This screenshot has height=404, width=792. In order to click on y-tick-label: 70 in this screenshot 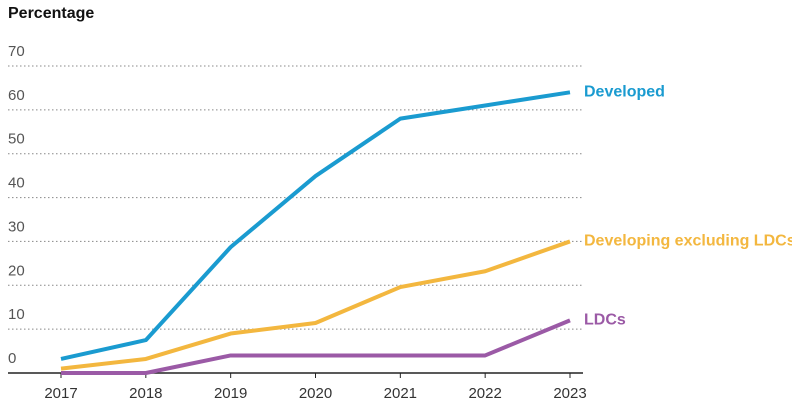, I will do `click(16, 51)`.